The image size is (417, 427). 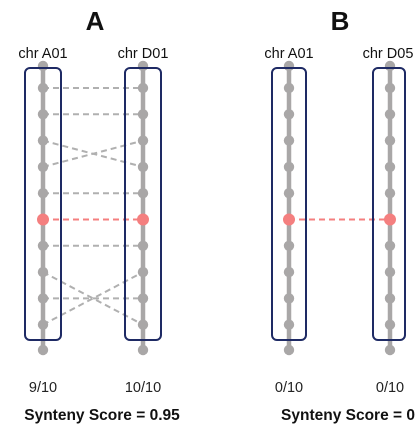 I want to click on panel-b-left-chr-top-cap, so click(x=289, y=66).